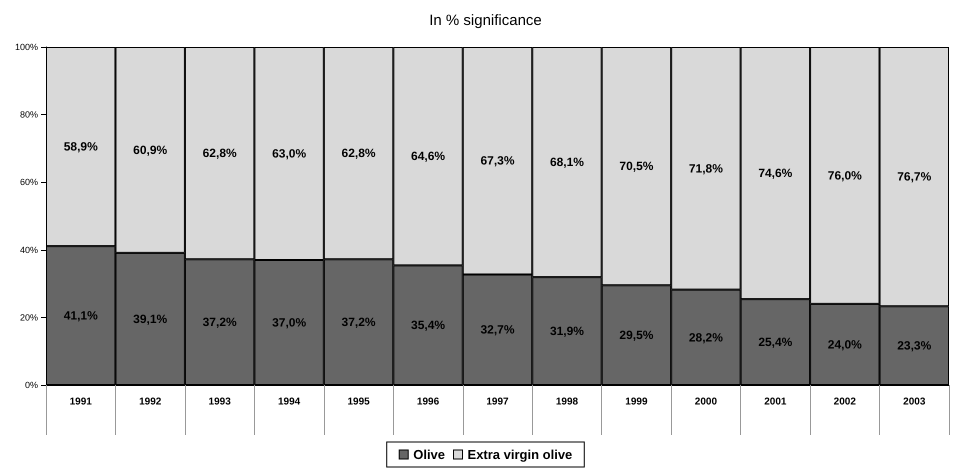  What do you see at coordinates (289, 322) in the screenshot?
I see `data-label: 37,0%` at bounding box center [289, 322].